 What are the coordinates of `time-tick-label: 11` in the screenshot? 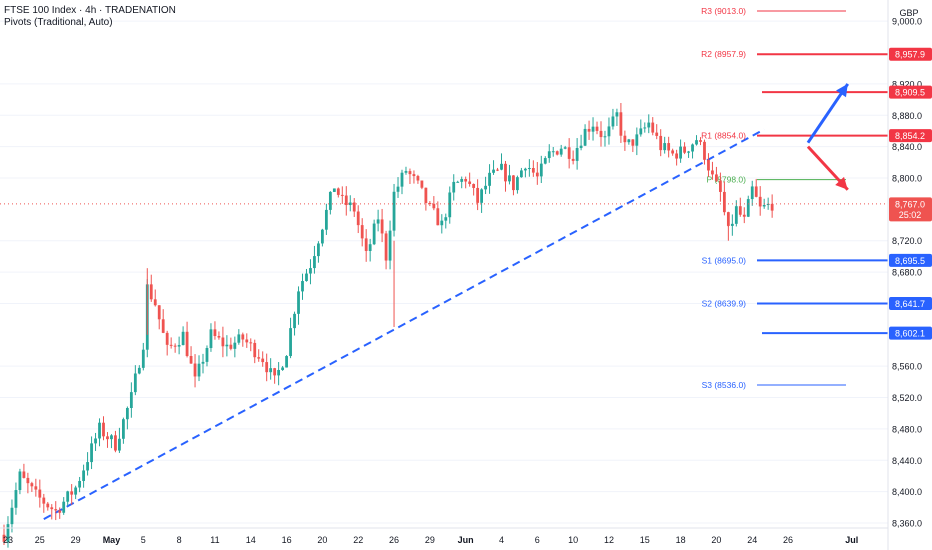 It's located at (214, 540).